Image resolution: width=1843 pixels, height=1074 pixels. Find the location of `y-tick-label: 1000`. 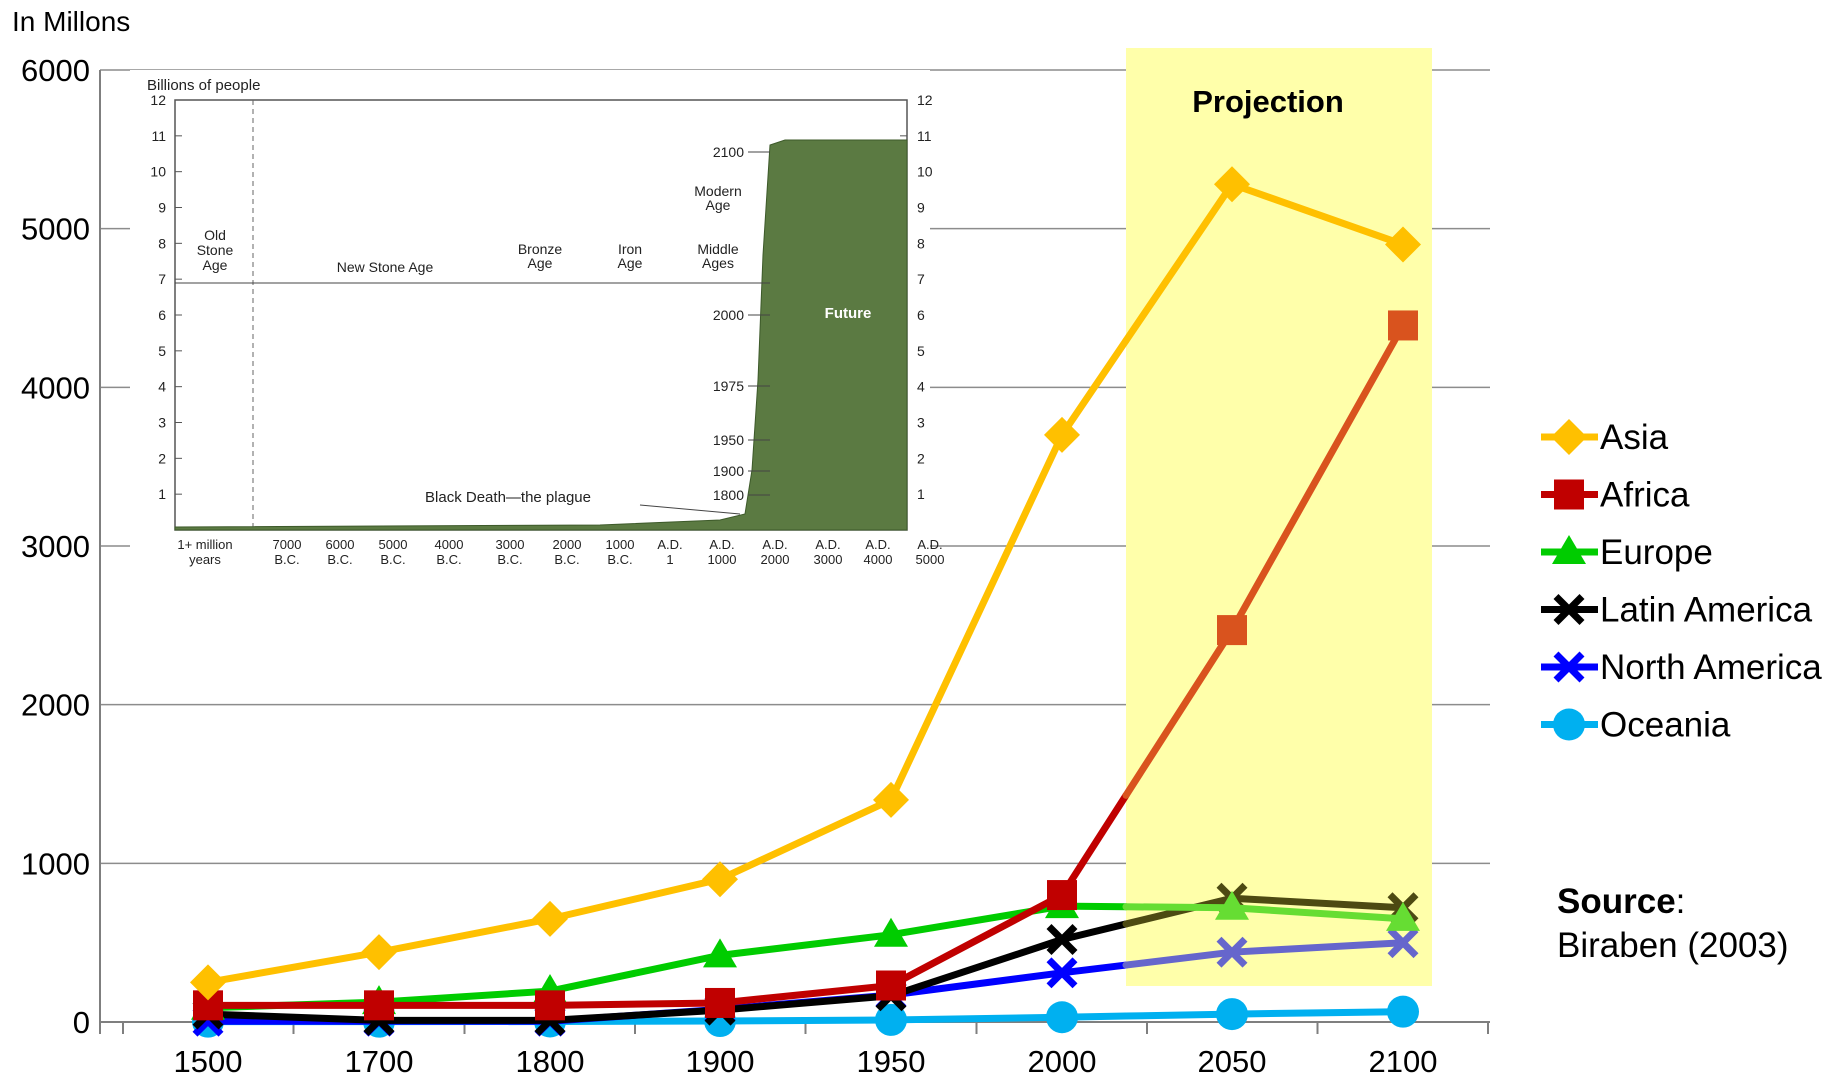

y-tick-label: 1000 is located at coordinates (55, 863).